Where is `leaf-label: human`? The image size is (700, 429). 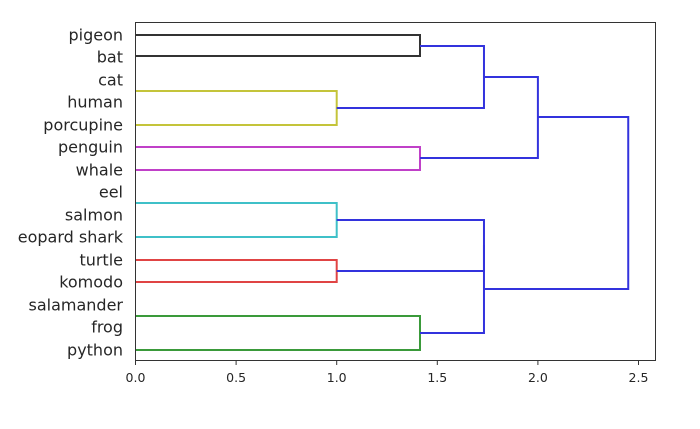 leaf-label: human is located at coordinates (95, 102).